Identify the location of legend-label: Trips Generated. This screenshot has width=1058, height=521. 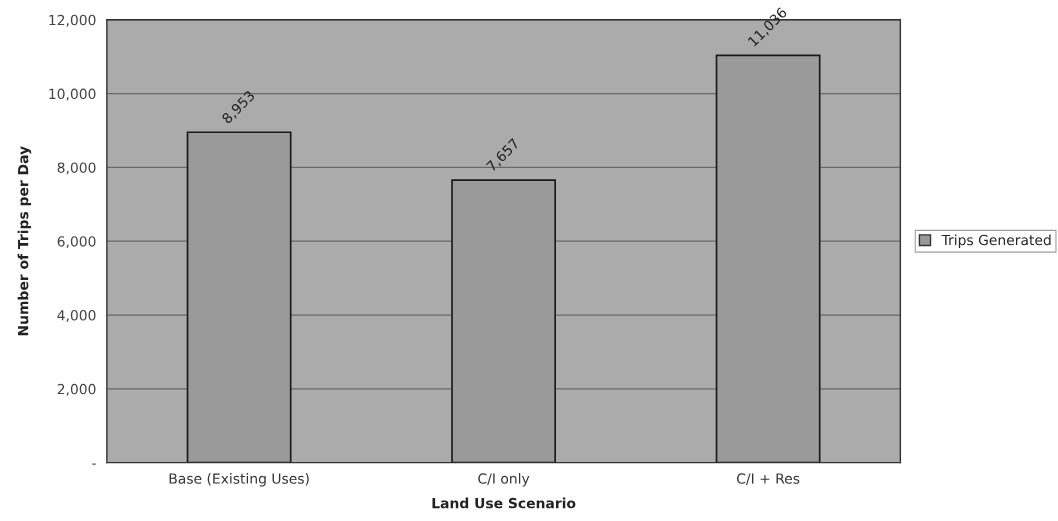
(996, 241).